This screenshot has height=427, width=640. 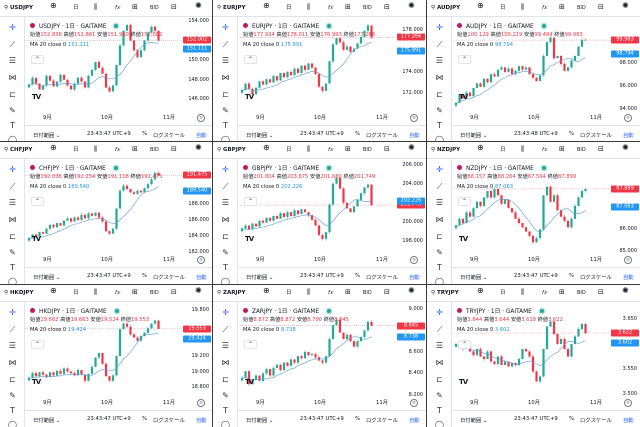 What do you see at coordinates (19, 8) in the screenshot?
I see `symbol-search: ⚲ USDJPY` at bounding box center [19, 8].